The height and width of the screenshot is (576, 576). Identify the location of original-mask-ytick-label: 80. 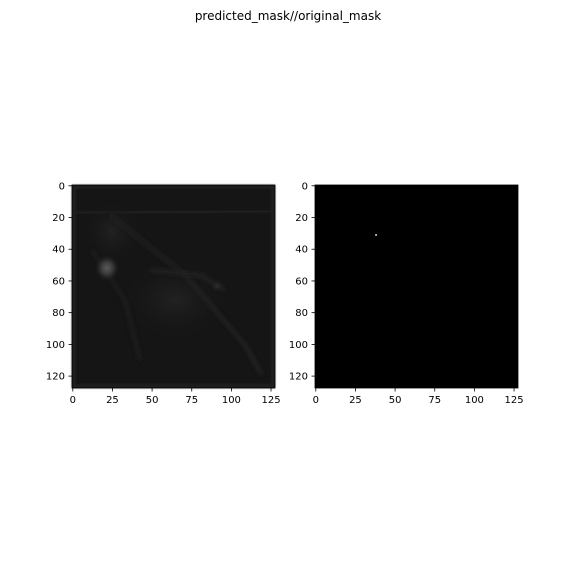
(301, 313).